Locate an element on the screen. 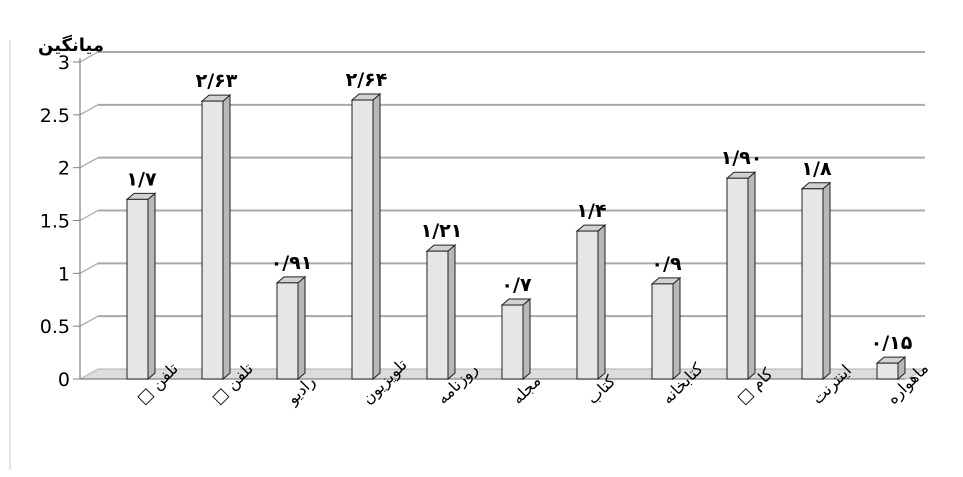  bar-value-label: ۰/۹ is located at coordinates (666, 264).